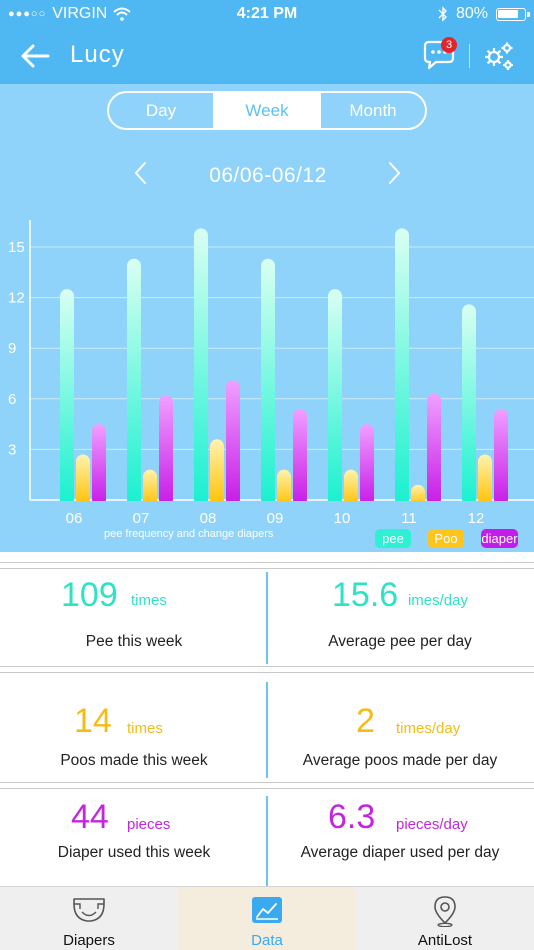 The width and height of the screenshot is (534, 950). I want to click on baseline-mask, so click(282, 505).